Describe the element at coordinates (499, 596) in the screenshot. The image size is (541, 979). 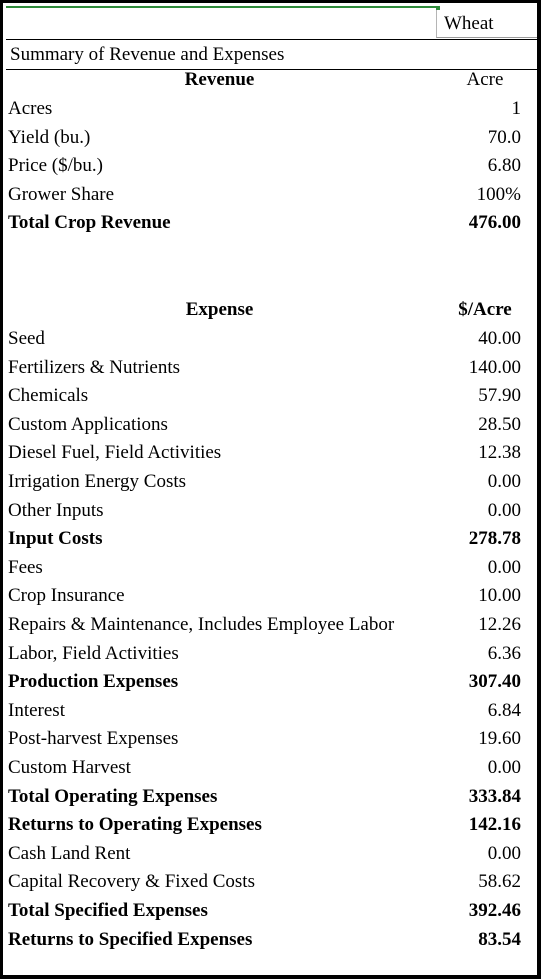
I see `expense-row-value: 10.00` at that location.